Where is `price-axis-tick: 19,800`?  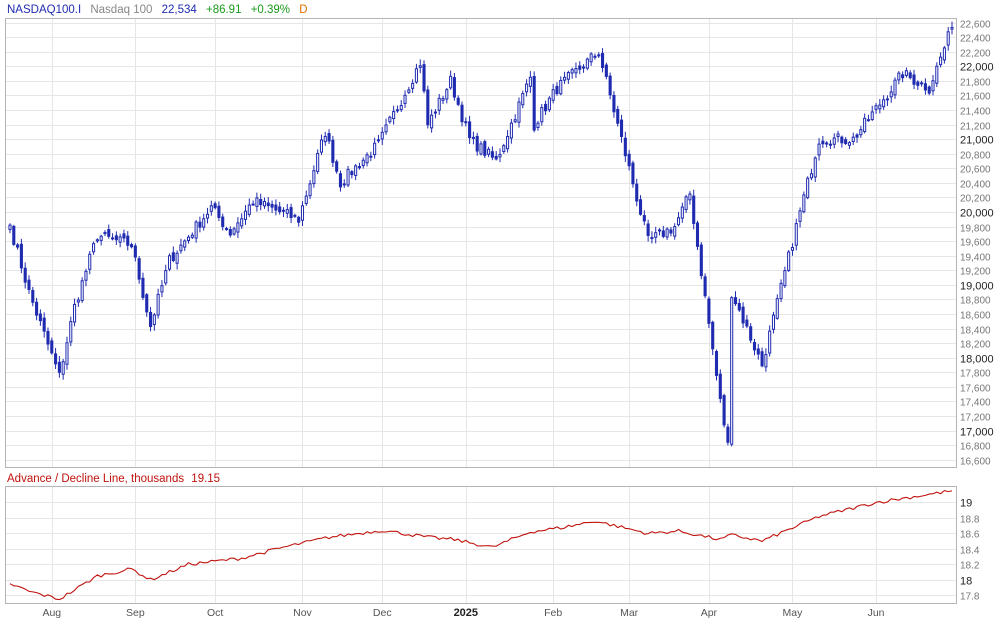 price-axis-tick: 19,800 is located at coordinates (975, 229).